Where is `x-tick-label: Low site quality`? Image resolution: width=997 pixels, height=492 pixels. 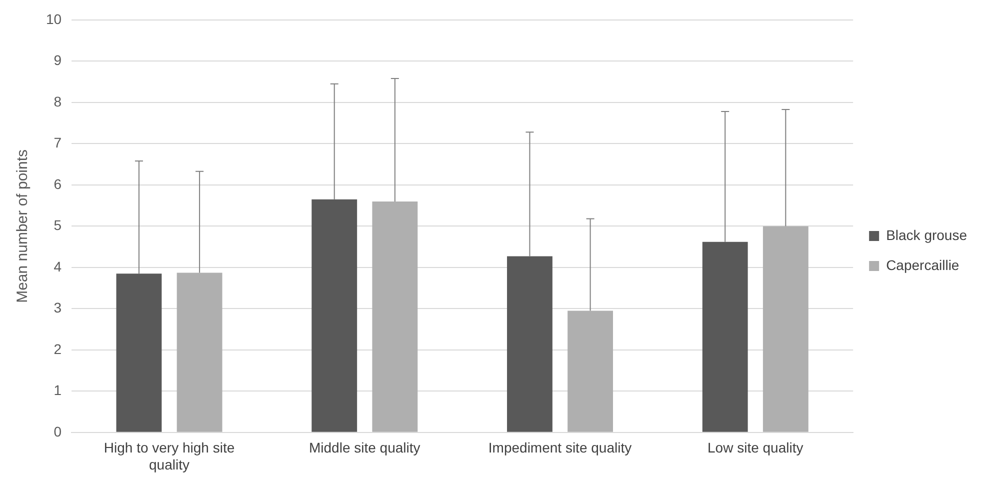
x-tick-label: Low site quality is located at coordinates (756, 448).